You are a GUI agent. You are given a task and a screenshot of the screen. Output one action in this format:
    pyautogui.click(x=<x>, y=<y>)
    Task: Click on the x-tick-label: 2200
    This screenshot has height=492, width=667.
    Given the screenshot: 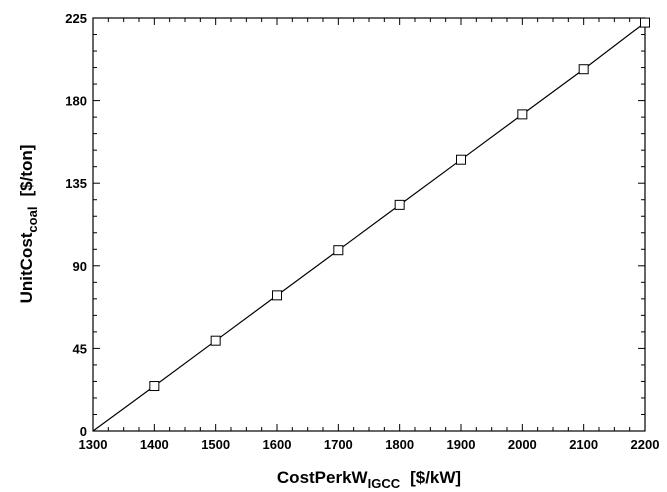 What is the action you would take?
    pyautogui.click(x=645, y=444)
    